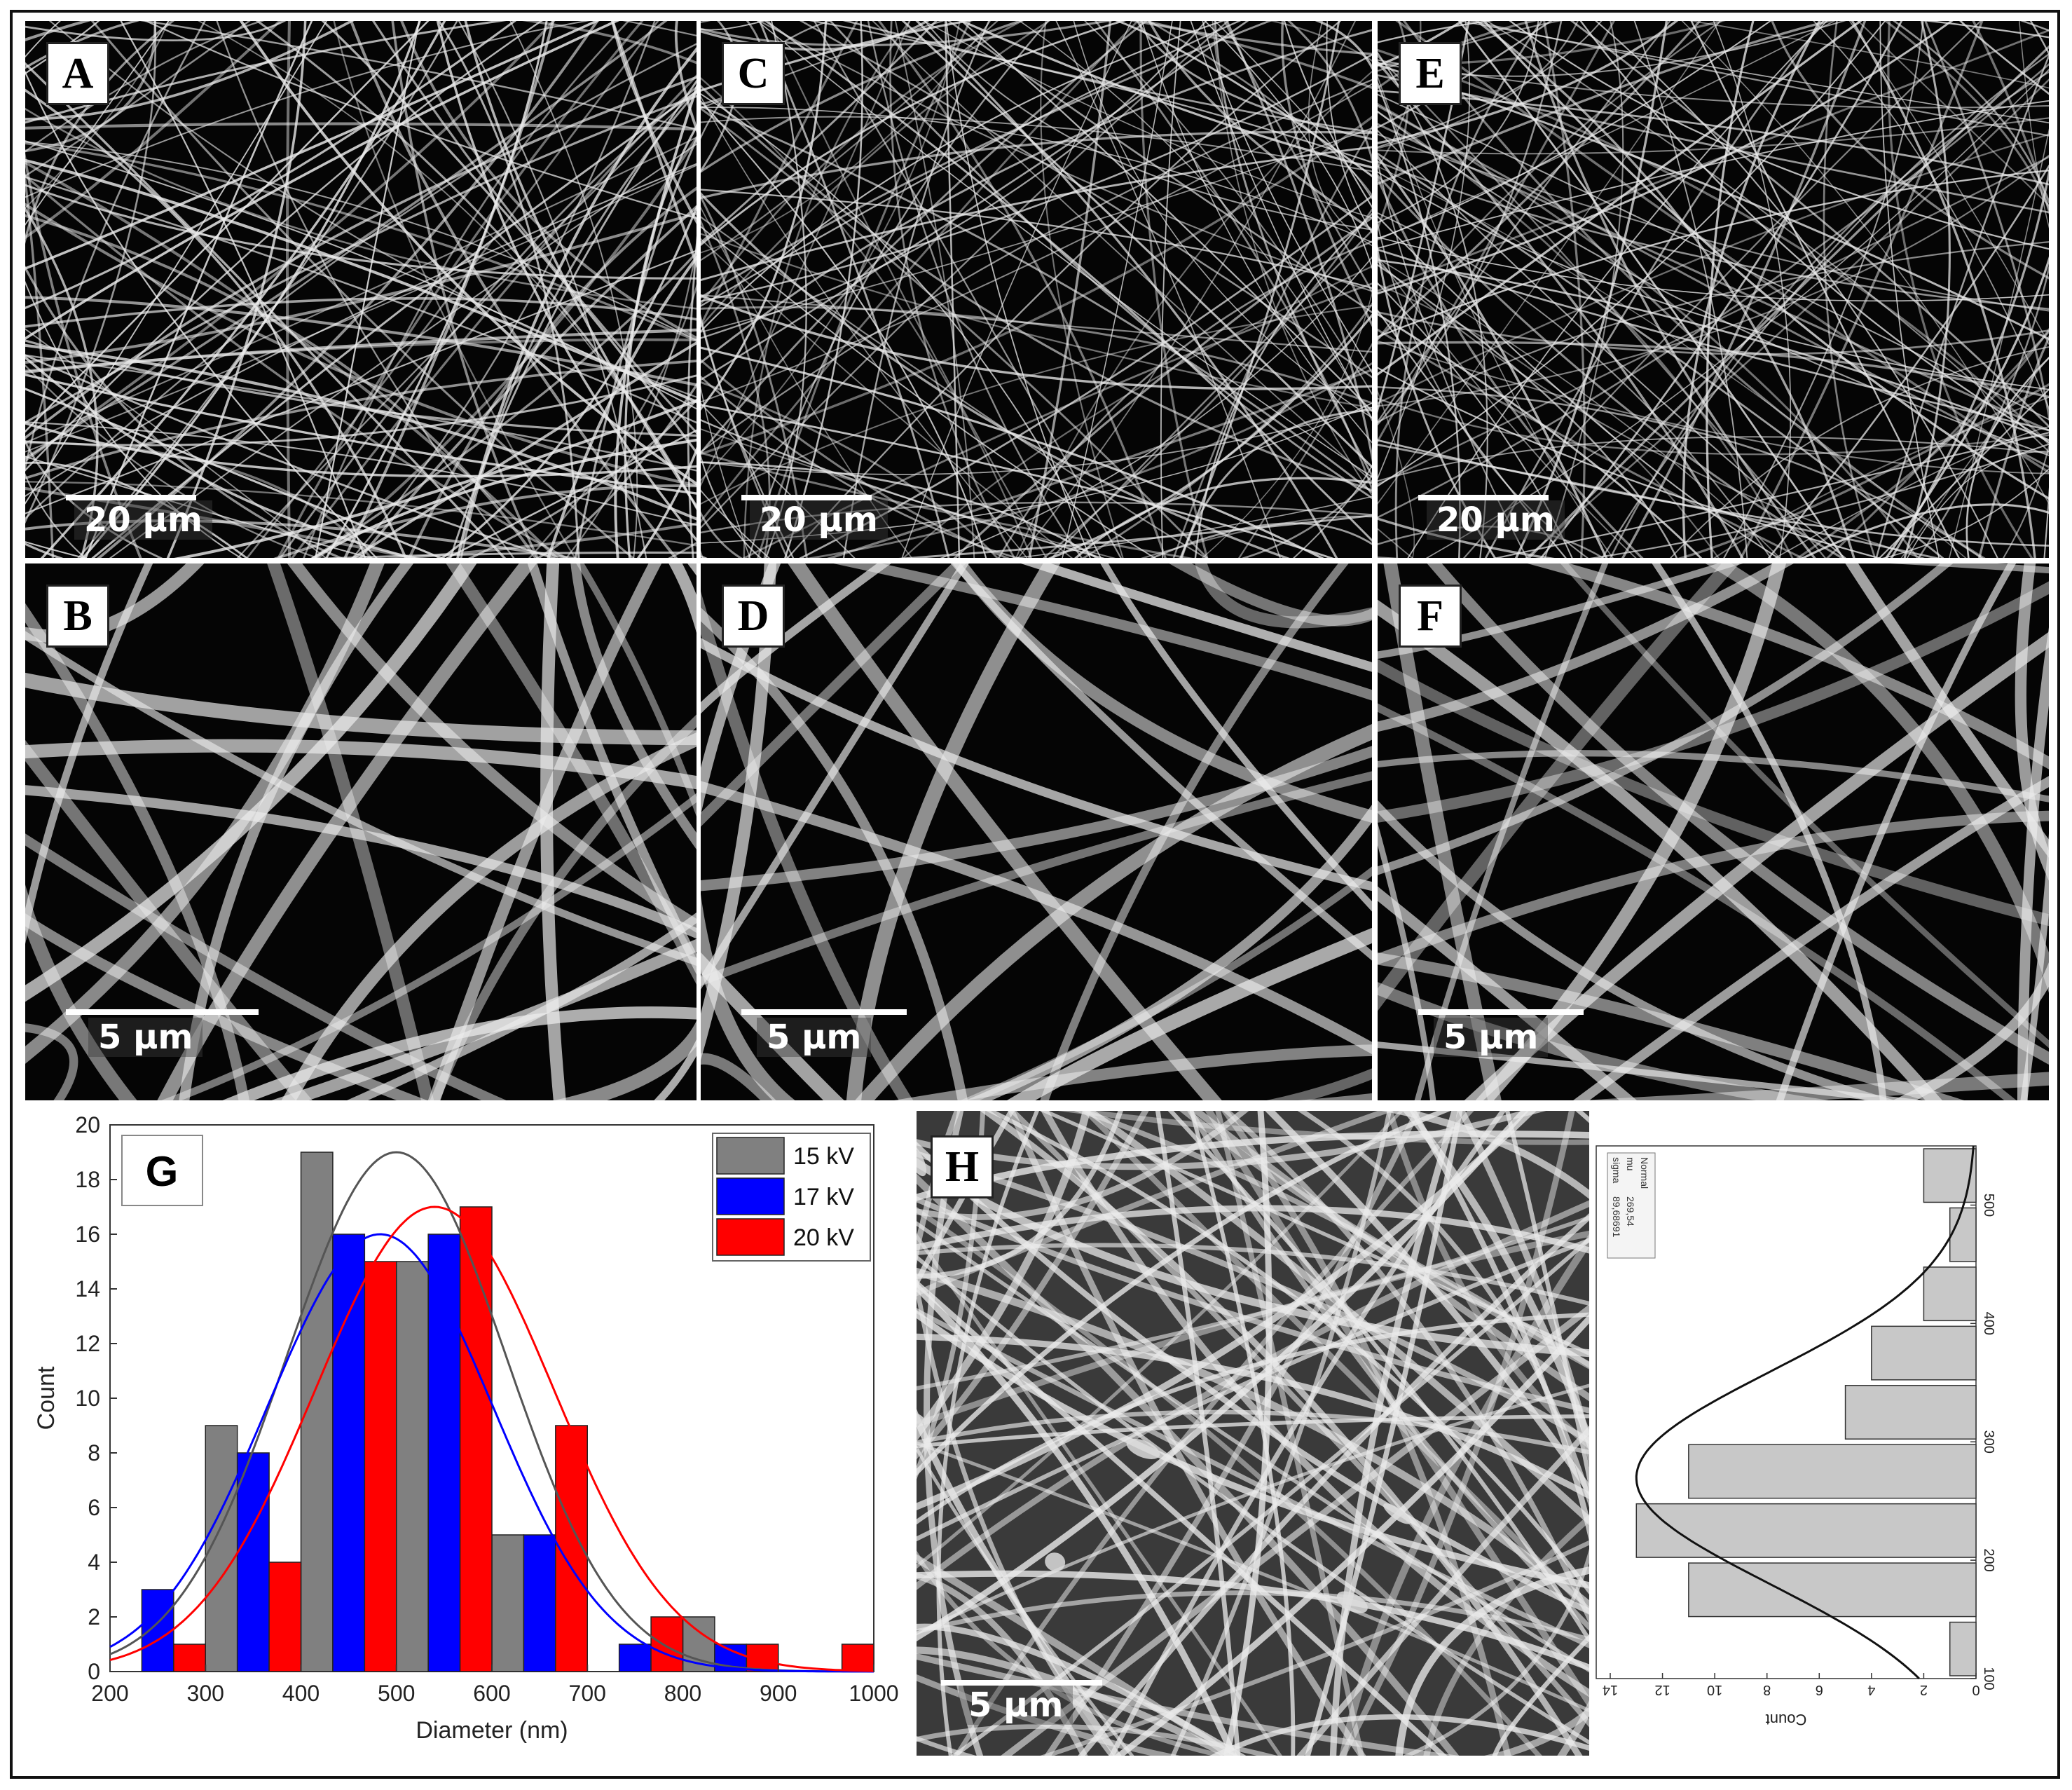 The height and width of the screenshot is (1790, 2072). What do you see at coordinates (301, 1694) in the screenshot?
I see `x-tick-label: 400` at bounding box center [301, 1694].